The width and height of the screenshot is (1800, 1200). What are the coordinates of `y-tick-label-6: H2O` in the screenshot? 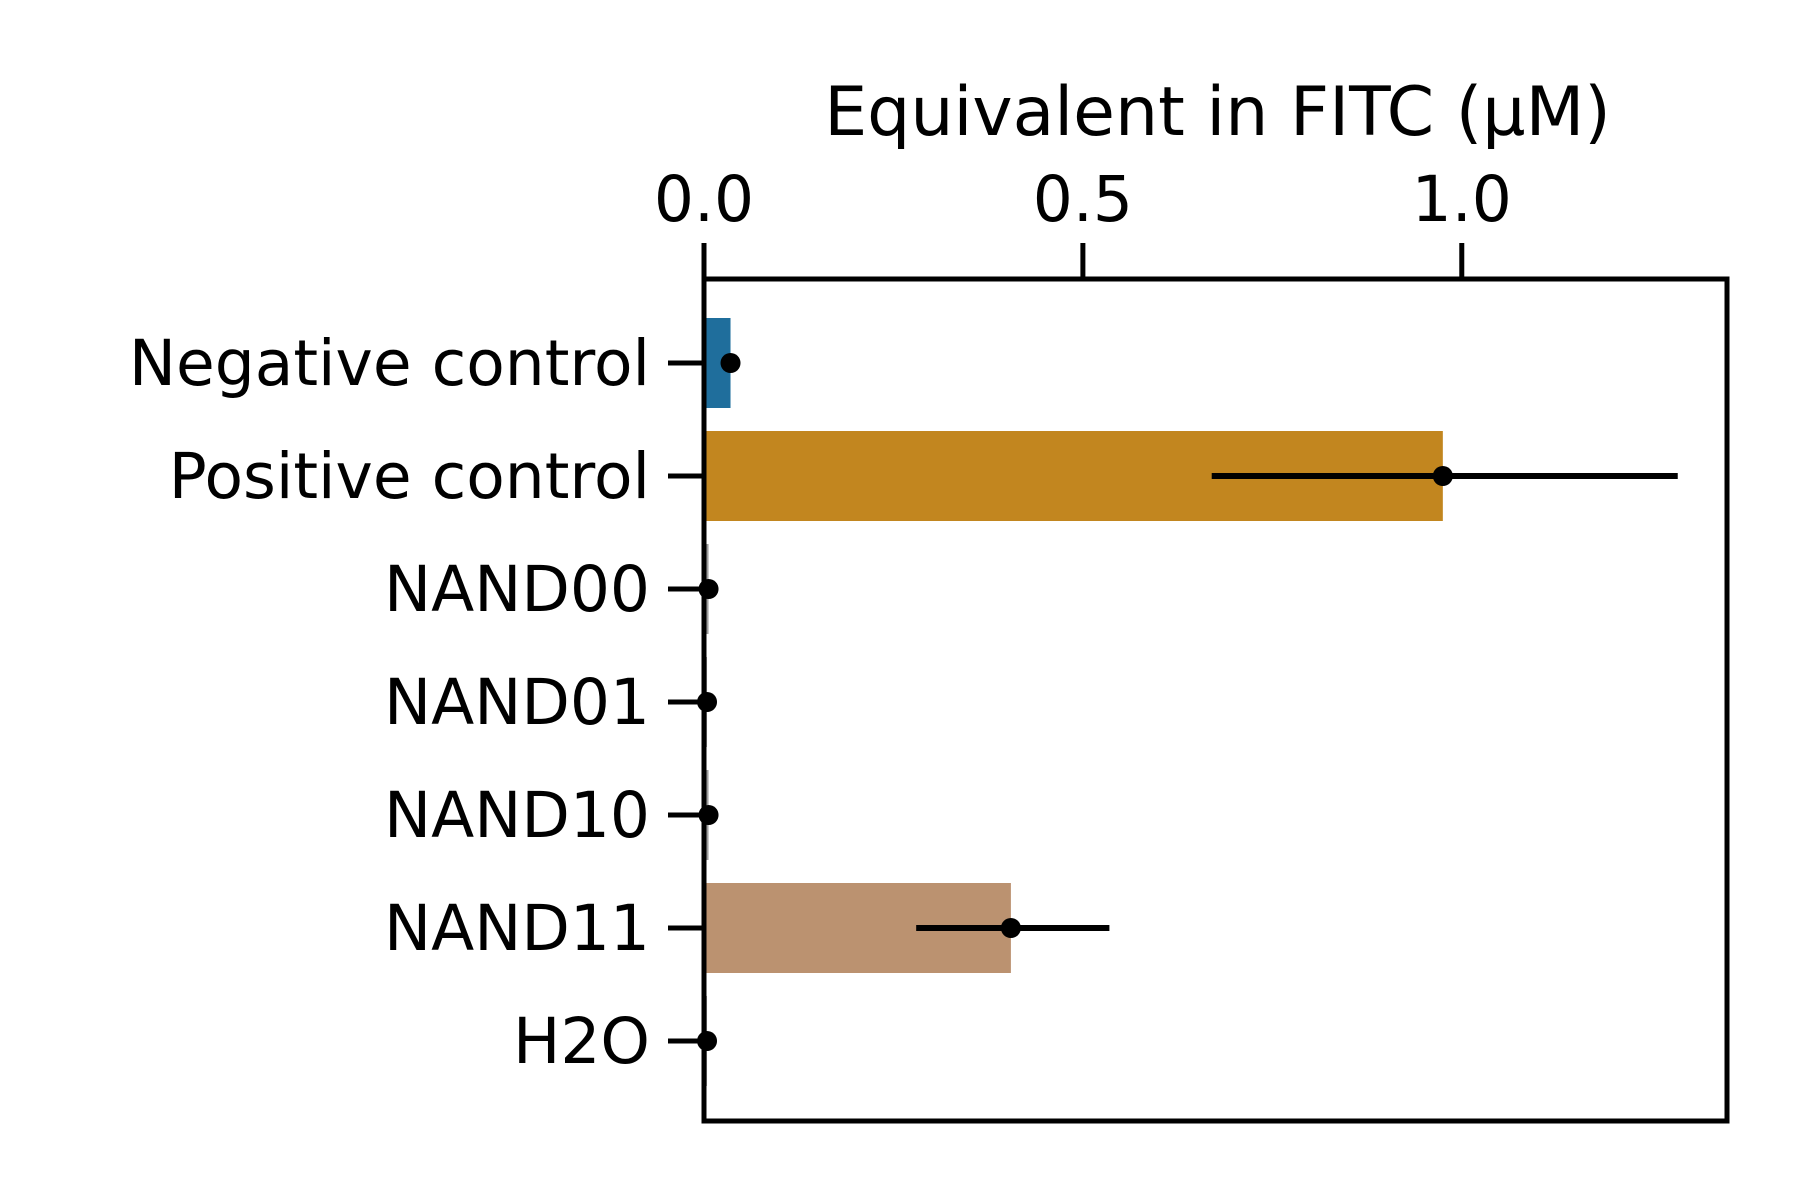 It's located at (581, 1041).